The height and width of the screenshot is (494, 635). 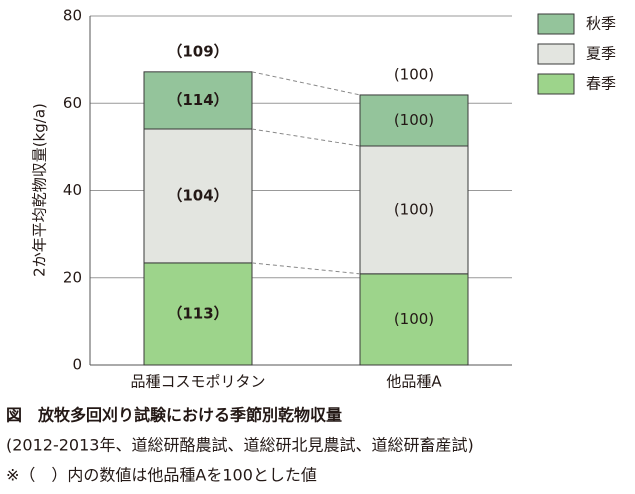 What do you see at coordinates (601, 24) in the screenshot?
I see `legend-label: 秋季` at bounding box center [601, 24].